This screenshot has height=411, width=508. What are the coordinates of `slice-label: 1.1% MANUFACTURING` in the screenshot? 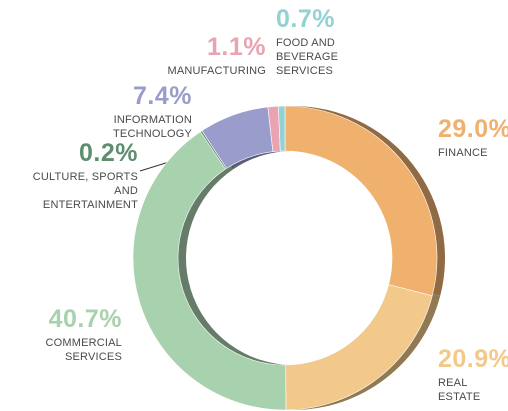 It's located at (213, 56).